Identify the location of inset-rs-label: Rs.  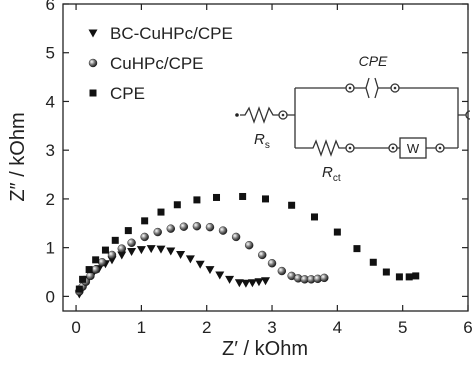
(262, 141).